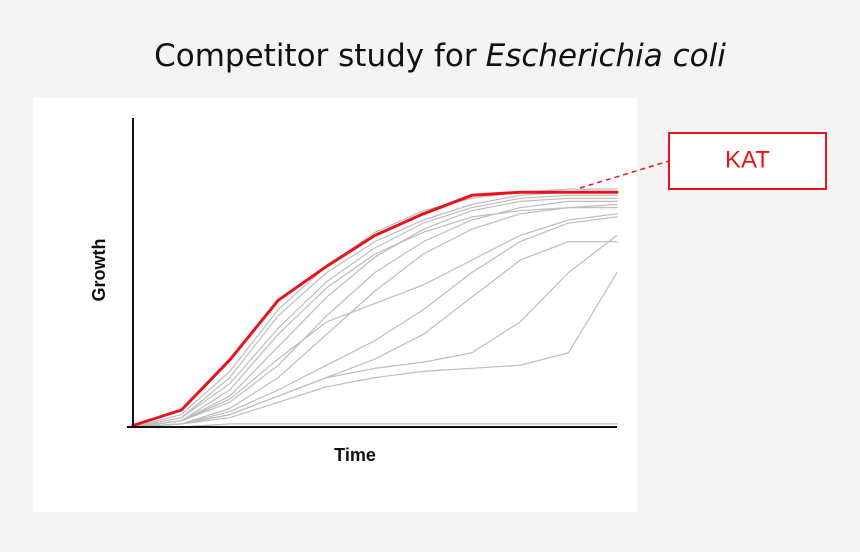 This screenshot has height=552, width=860. I want to click on title-species: Escherichia coli, so click(606, 56).